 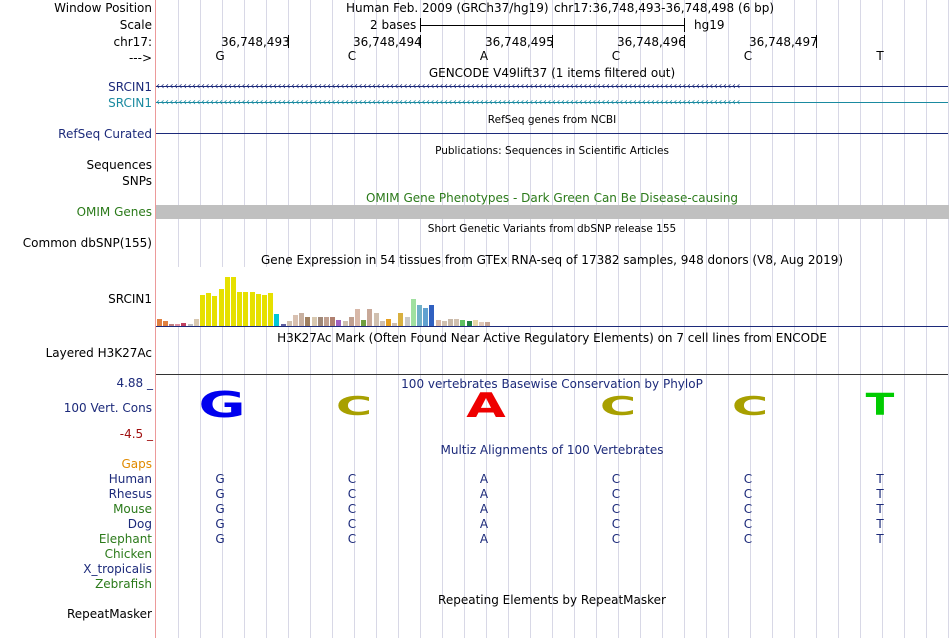 I want to click on conservation-axis-min: -4.5 _, so click(x=136, y=434).